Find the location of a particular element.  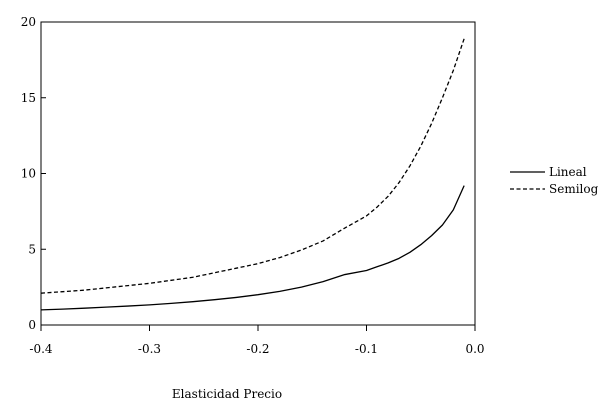

x-axis-label: Elasticidad Precio is located at coordinates (227, 394).